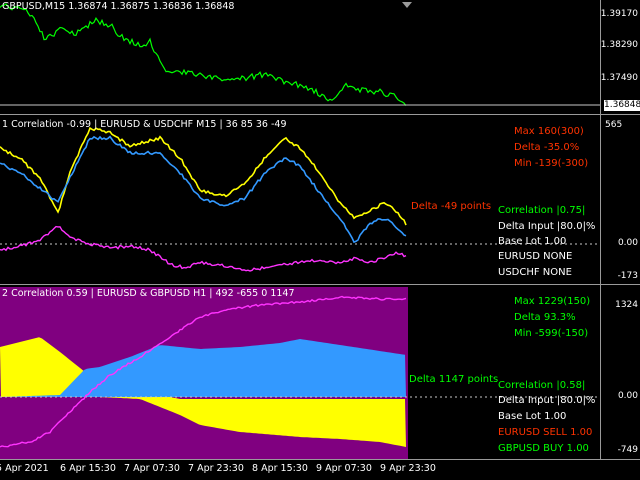 The height and width of the screenshot is (480, 640). I want to click on delta-line, so click(203, 248).